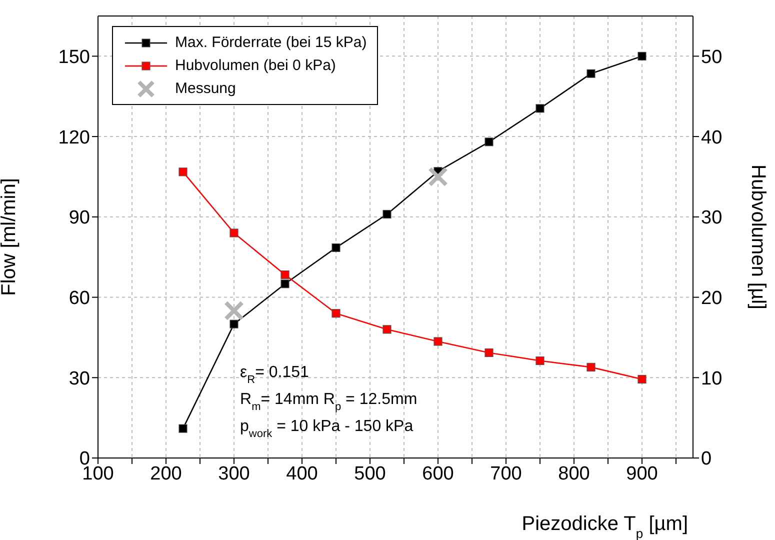 Image resolution: width=775 pixels, height=540 pixels. I want to click on legend-label: Hubvolumen (bei 0 kPa), so click(255, 65).